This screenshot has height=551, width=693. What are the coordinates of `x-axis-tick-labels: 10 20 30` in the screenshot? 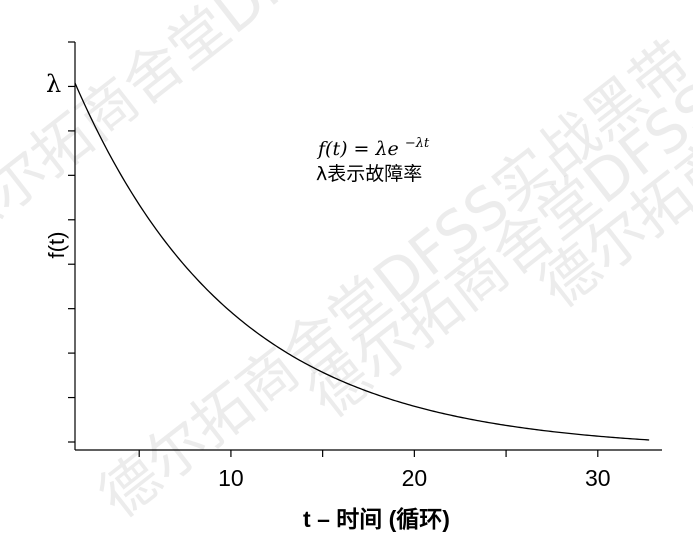 It's located at (414, 478).